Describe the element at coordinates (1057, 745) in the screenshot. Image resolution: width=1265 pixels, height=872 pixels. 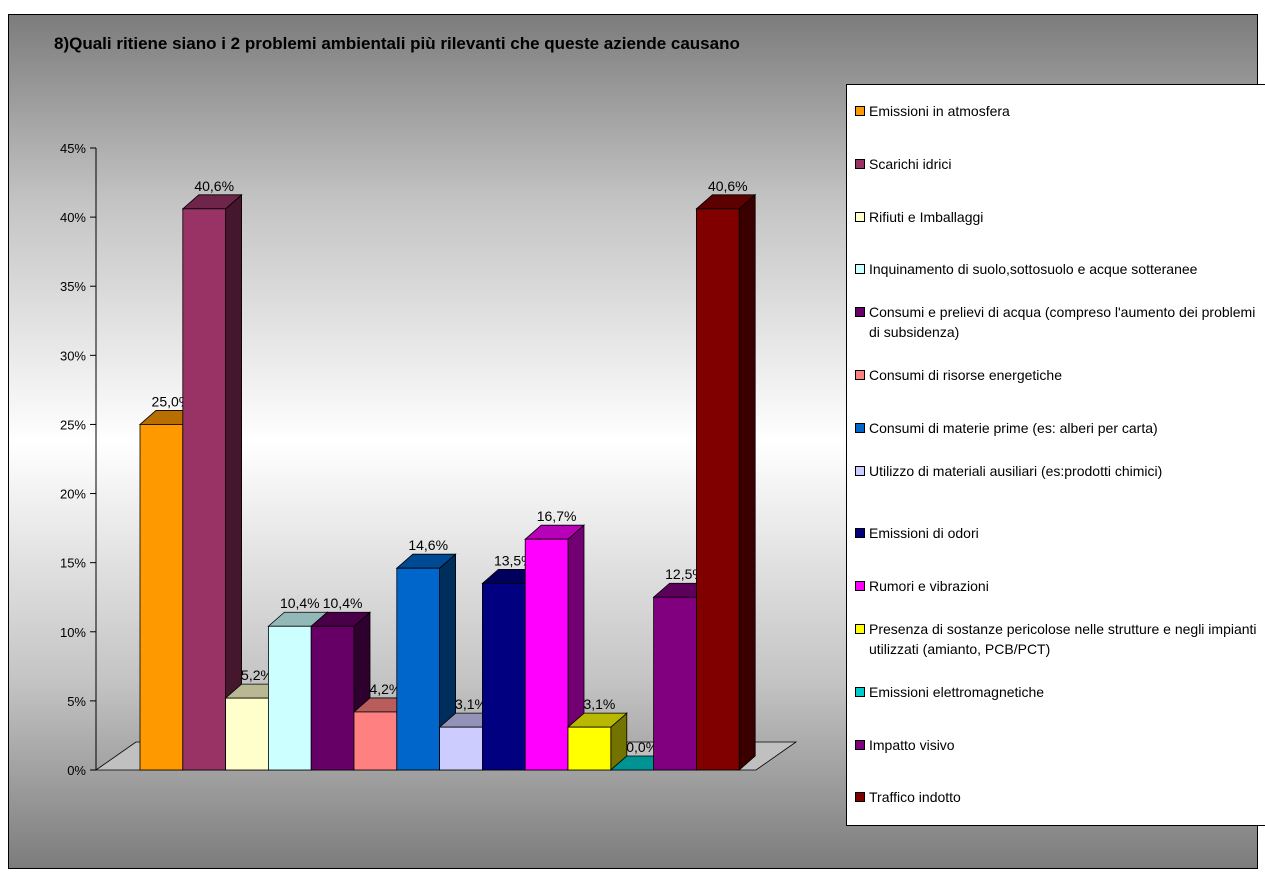
I see `legend-item: Impatto visivo` at that location.